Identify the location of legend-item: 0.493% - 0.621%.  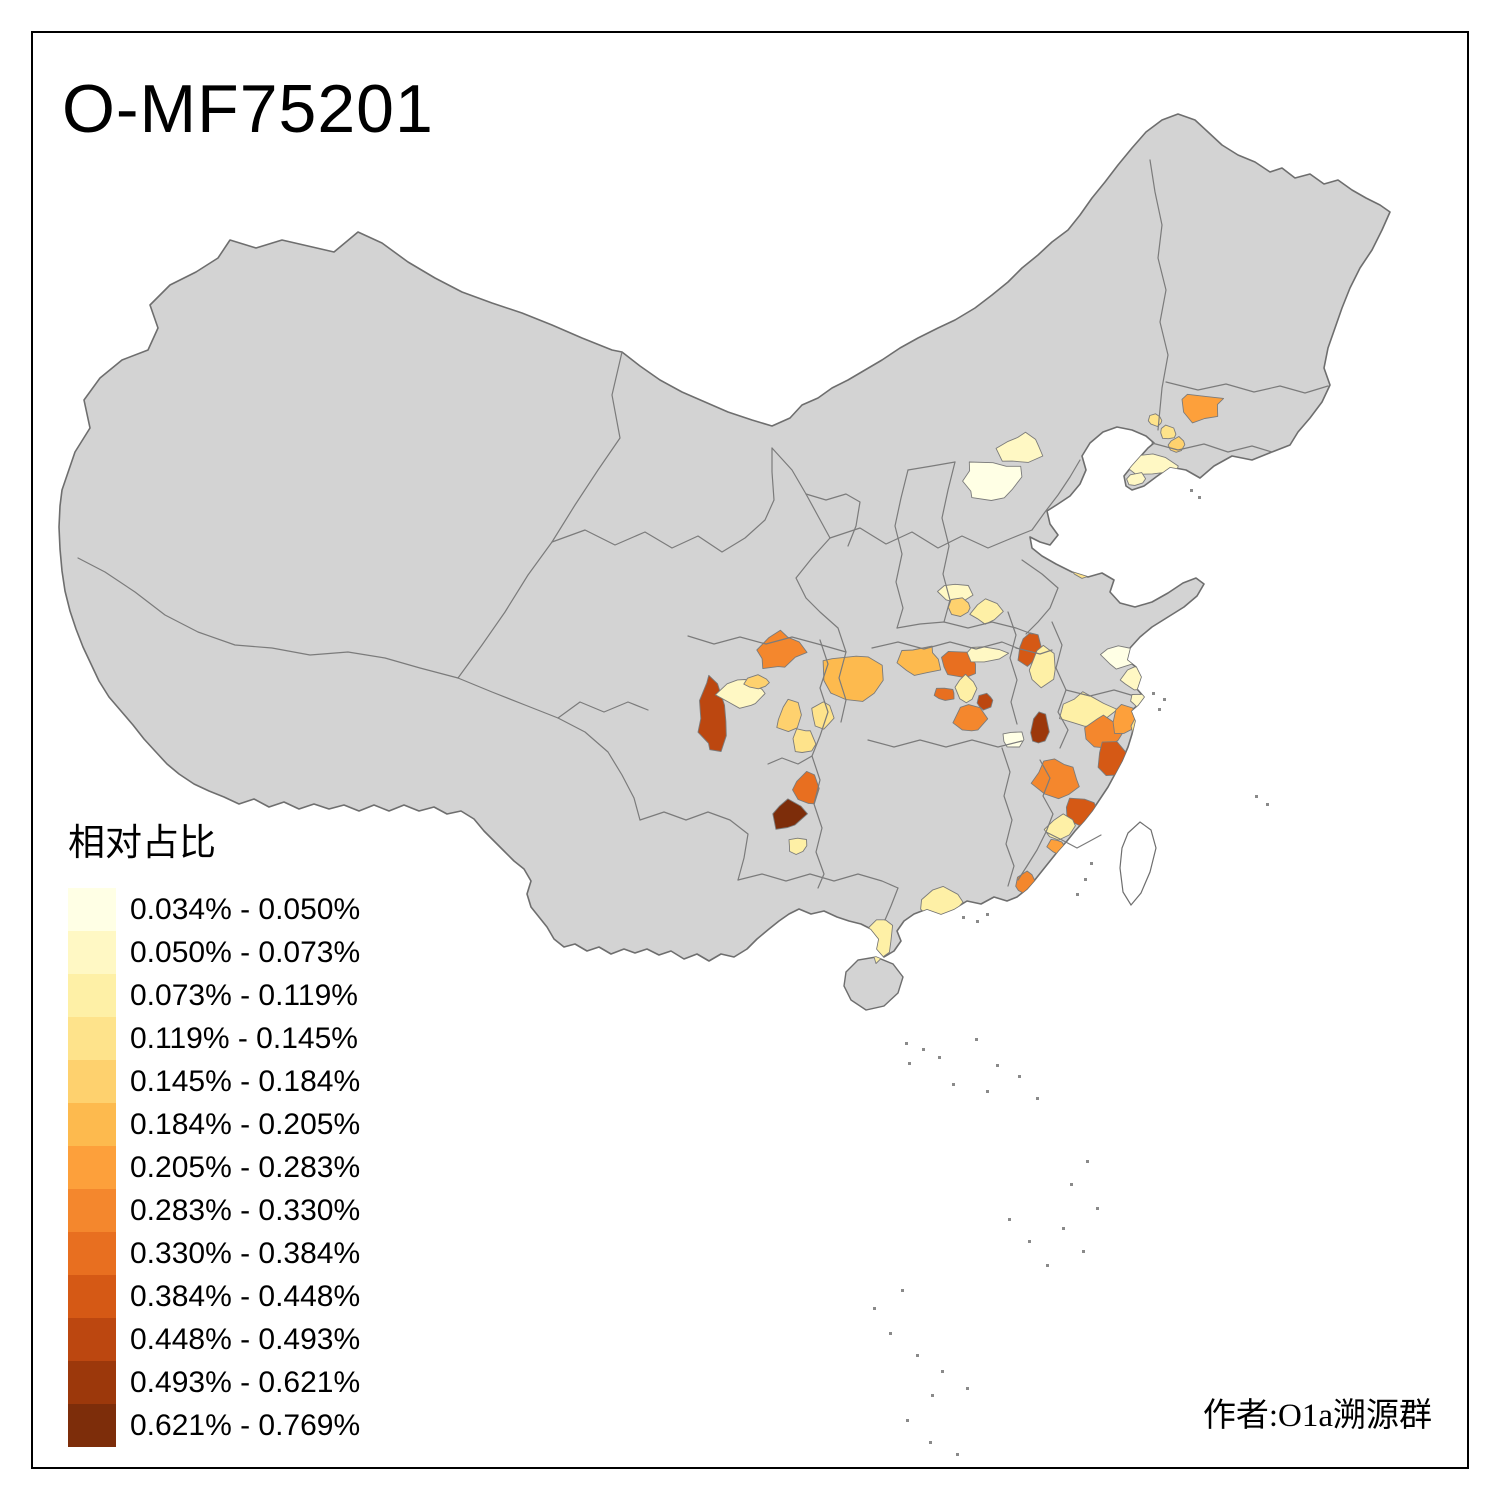
(214, 1382).